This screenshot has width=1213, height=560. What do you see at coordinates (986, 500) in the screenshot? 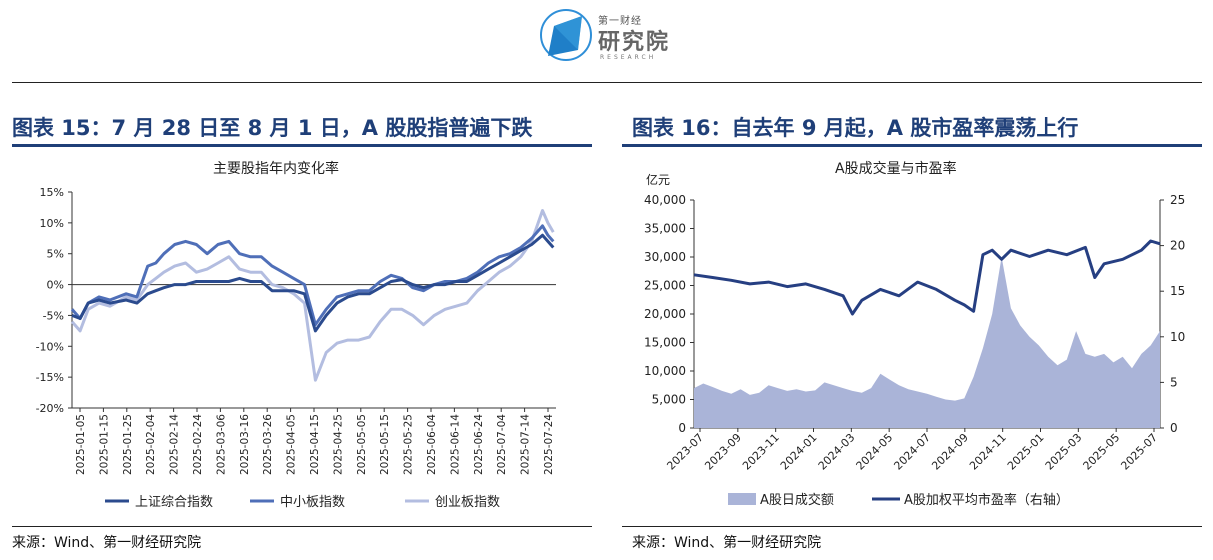
I see `right-legend-label-1: A股加权平均市盈率（右轴）` at bounding box center [986, 500].